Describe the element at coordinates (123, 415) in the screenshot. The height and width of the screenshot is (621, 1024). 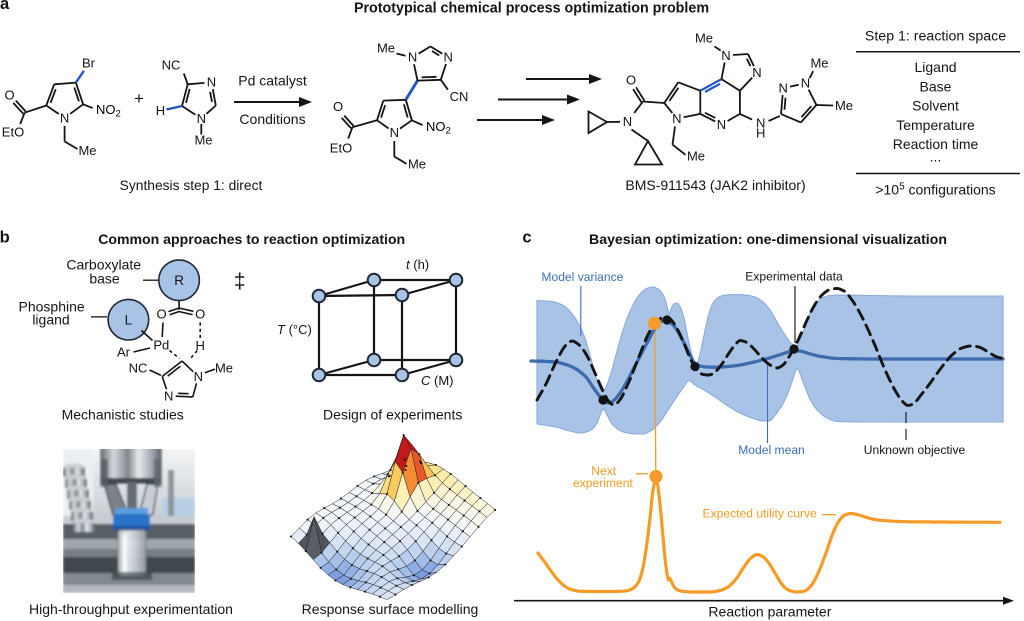
I see `svg-text: Mechanistic studies` at that location.